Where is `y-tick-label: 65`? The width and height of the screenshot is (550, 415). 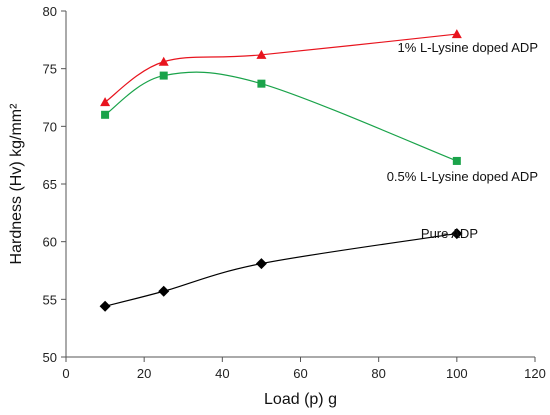
y-tick-label: 65 is located at coordinates (50, 184).